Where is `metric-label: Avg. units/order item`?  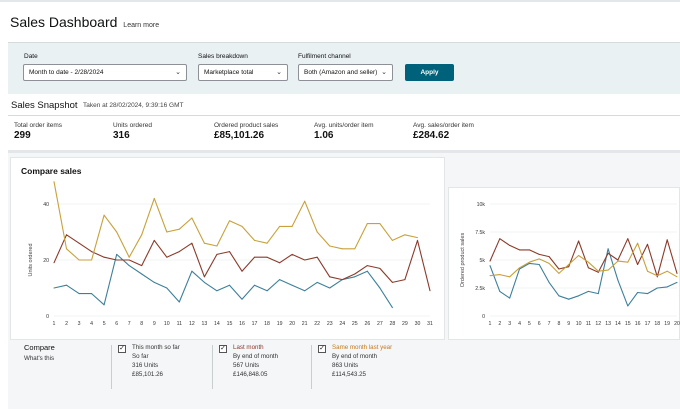 metric-label: Avg. units/order item is located at coordinates (344, 125).